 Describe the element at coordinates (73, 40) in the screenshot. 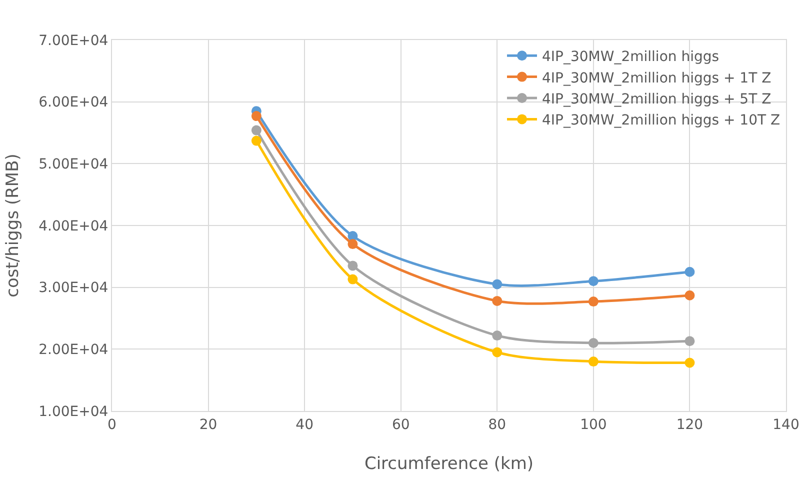

I see `y-tick-label: 7.00E+04` at that location.